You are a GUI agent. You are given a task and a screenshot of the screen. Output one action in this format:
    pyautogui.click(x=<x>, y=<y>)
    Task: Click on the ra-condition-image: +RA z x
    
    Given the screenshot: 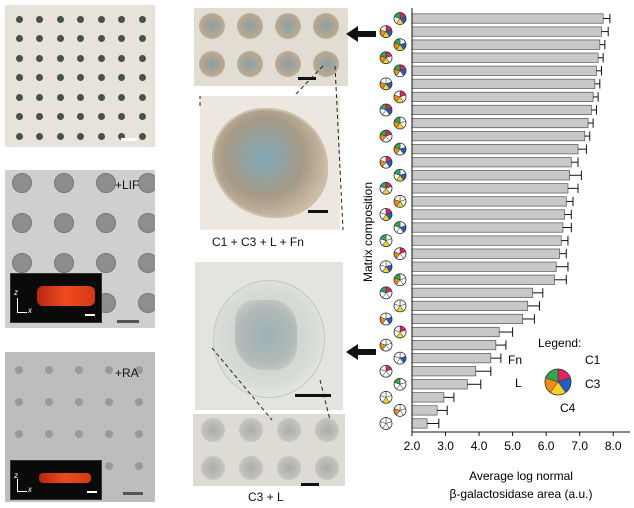 What is the action you would take?
    pyautogui.click(x=80, y=427)
    